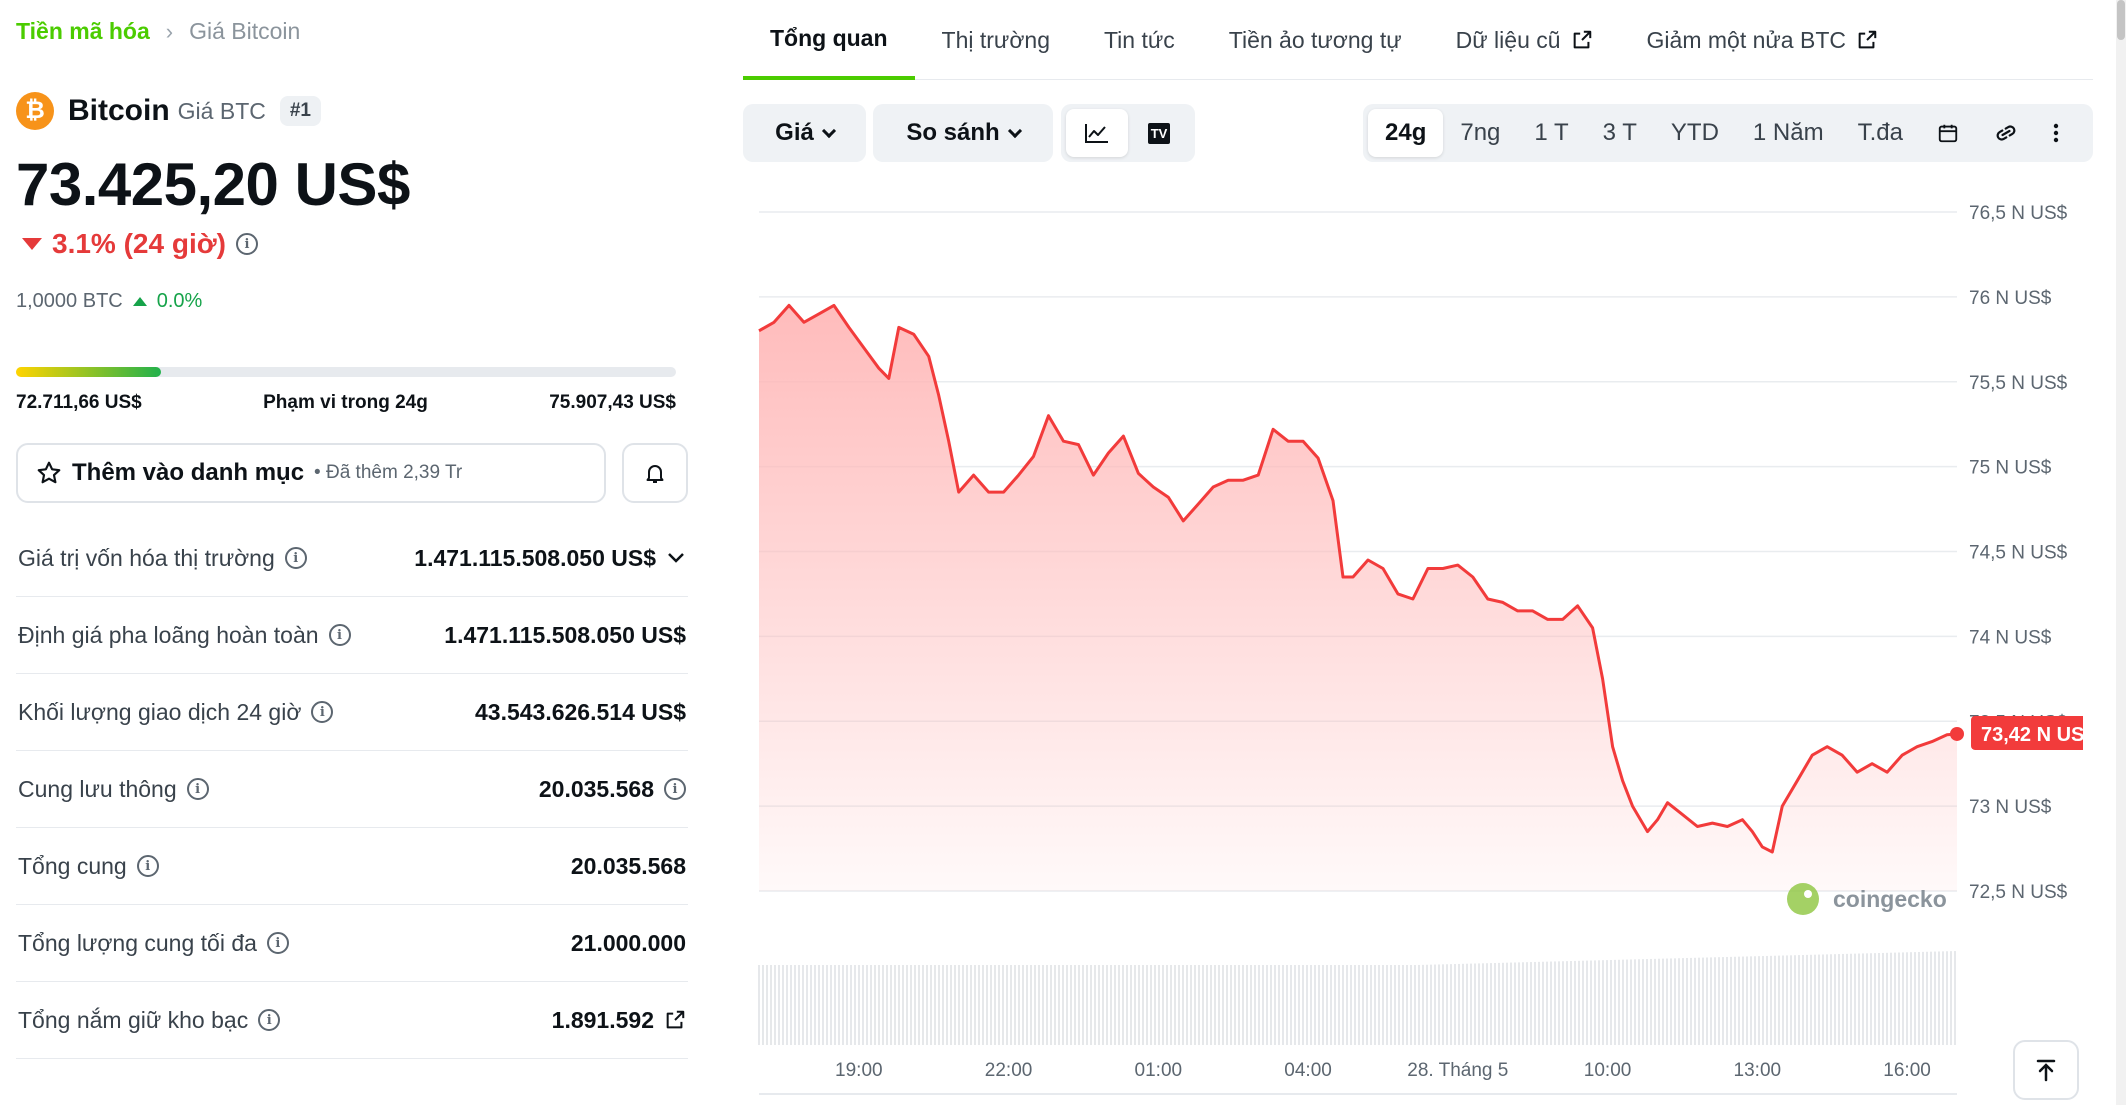 Image resolution: width=2126 pixels, height=1105 pixels. What do you see at coordinates (352, 789) in the screenshot?
I see `stat-row: Cung lưu thông i 20.035.568 i` at bounding box center [352, 789].